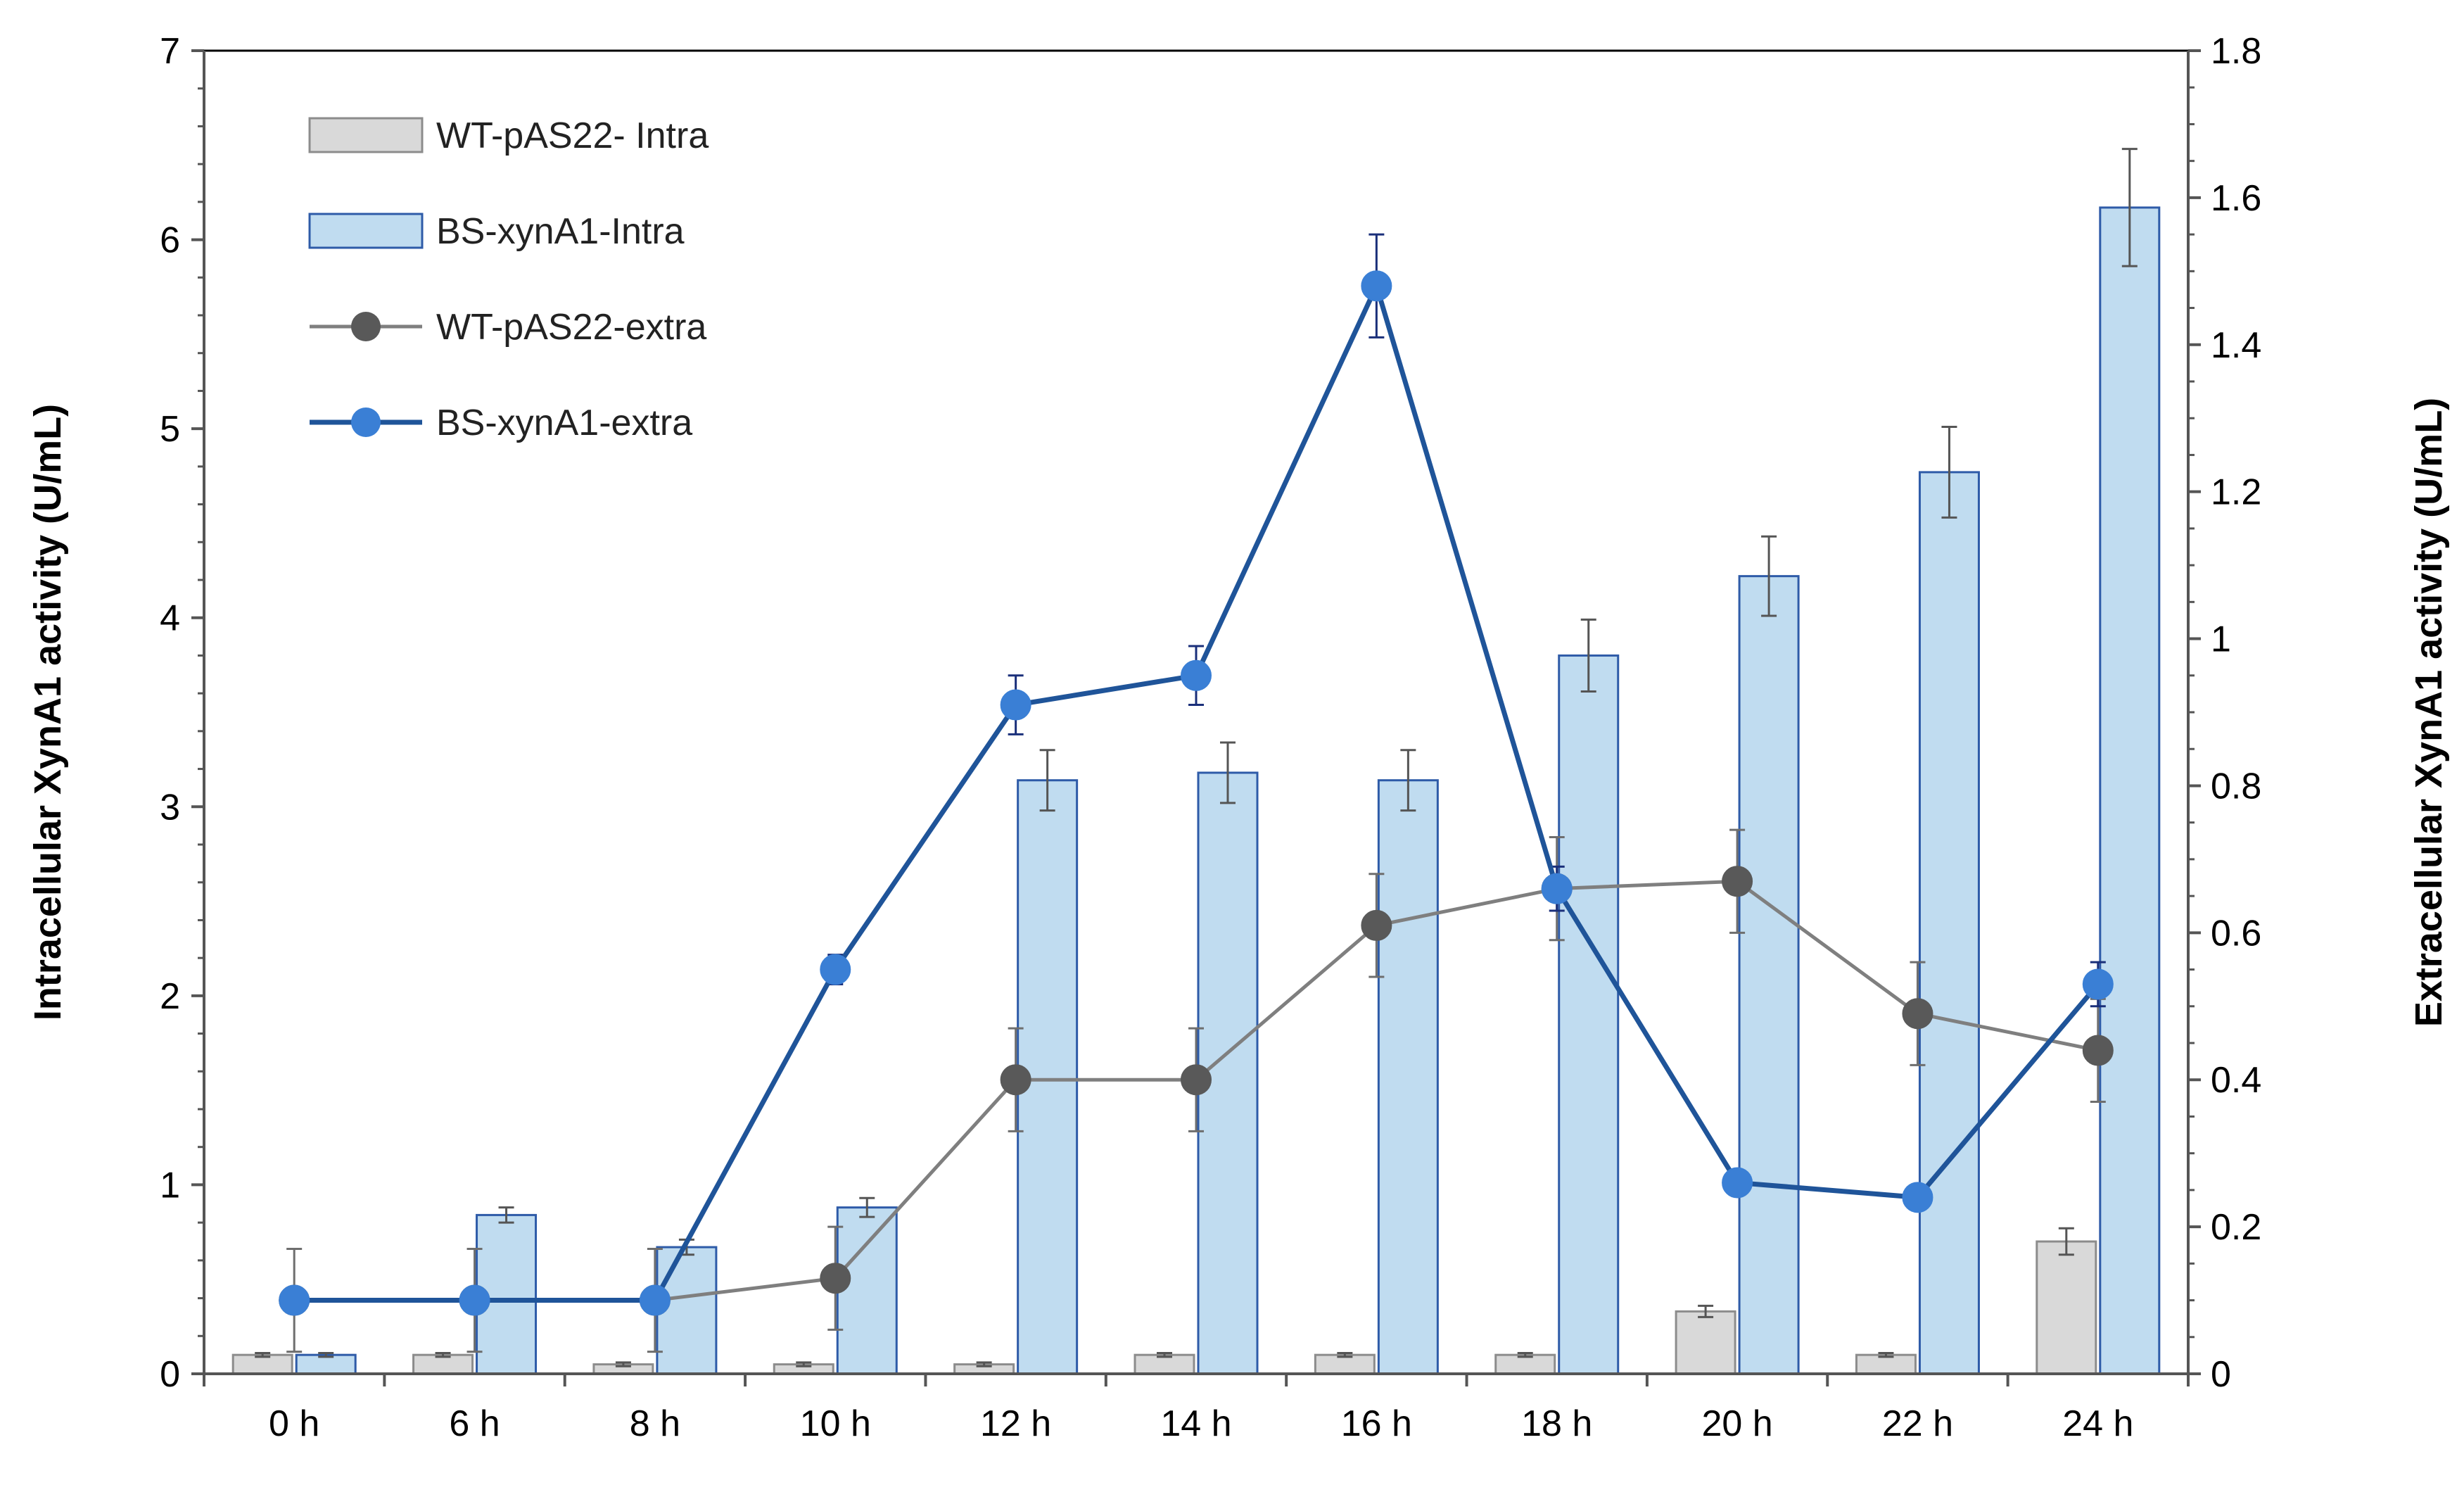  What do you see at coordinates (170, 1185) in the screenshot?
I see `y-left-tick-label-1: 1` at bounding box center [170, 1185].